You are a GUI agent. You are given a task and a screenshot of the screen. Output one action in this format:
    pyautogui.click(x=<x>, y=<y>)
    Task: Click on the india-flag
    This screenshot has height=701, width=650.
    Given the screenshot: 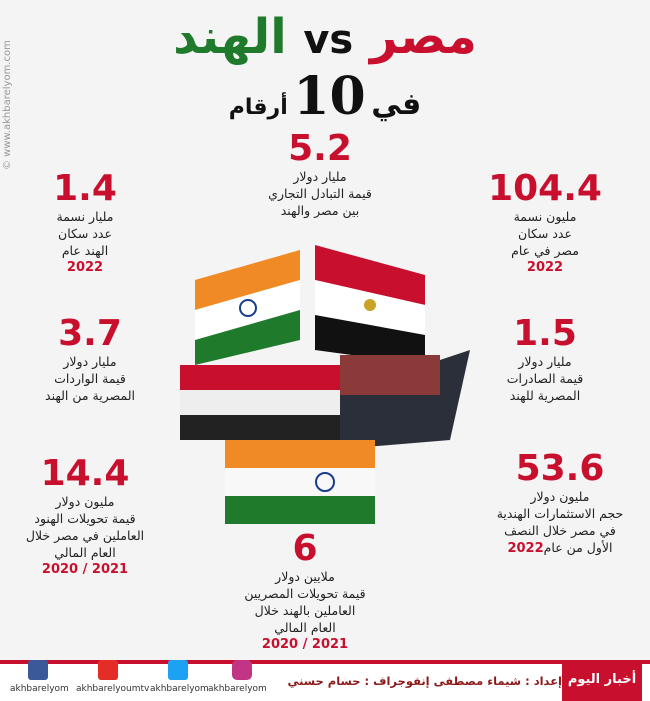 What is the action you would take?
    pyautogui.click(x=247, y=307)
    